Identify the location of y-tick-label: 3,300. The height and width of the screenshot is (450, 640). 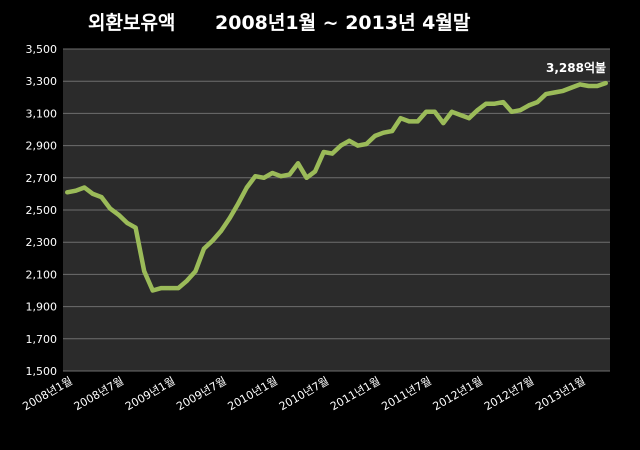
(42, 81).